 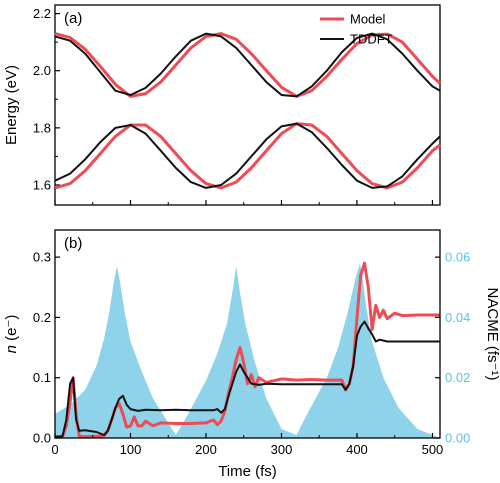 I want to click on legend-label-tddft: TDDFT, so click(x=371, y=39).